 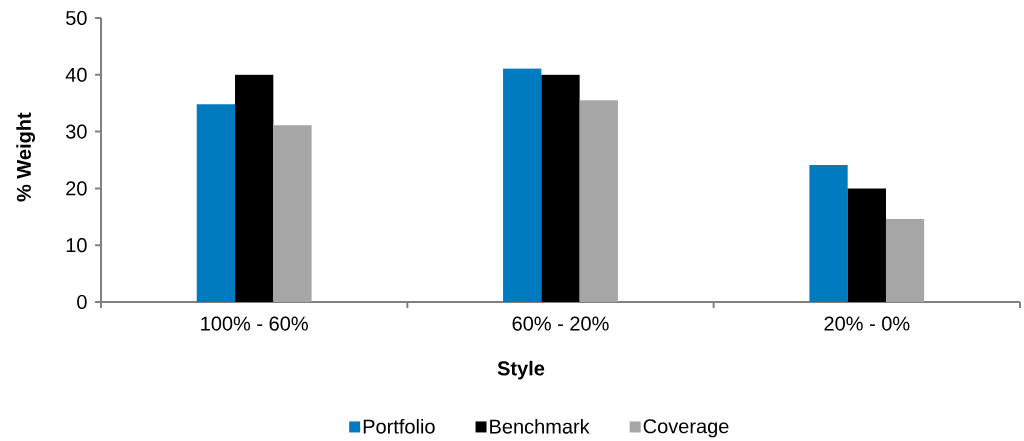 I want to click on legend-label: Benchmark, so click(x=540, y=426).